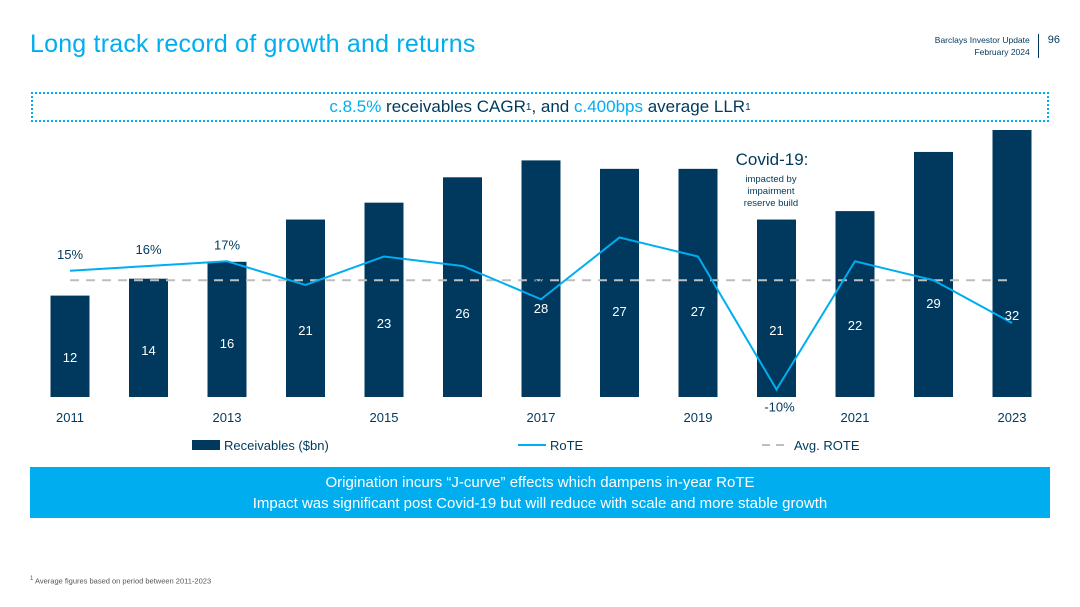 This screenshot has height=607, width=1080. I want to click on footnote-marker: 1, so click(32, 579).